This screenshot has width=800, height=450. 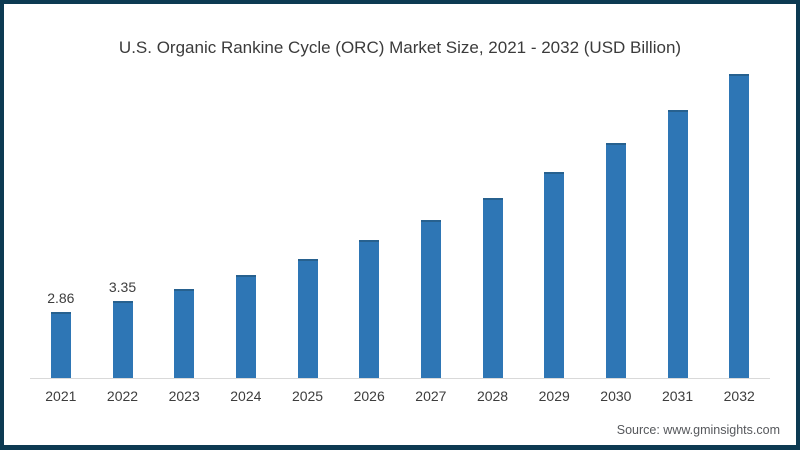 What do you see at coordinates (431, 396) in the screenshot?
I see `x-axis-tick-label: 2027` at bounding box center [431, 396].